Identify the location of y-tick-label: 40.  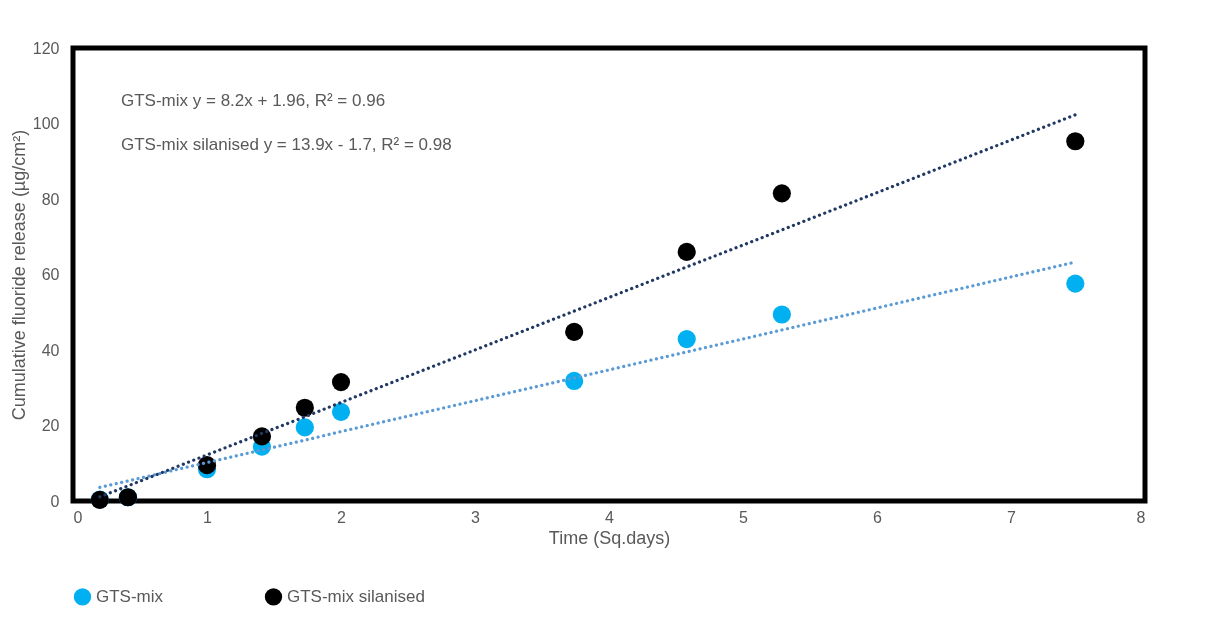
(50, 350).